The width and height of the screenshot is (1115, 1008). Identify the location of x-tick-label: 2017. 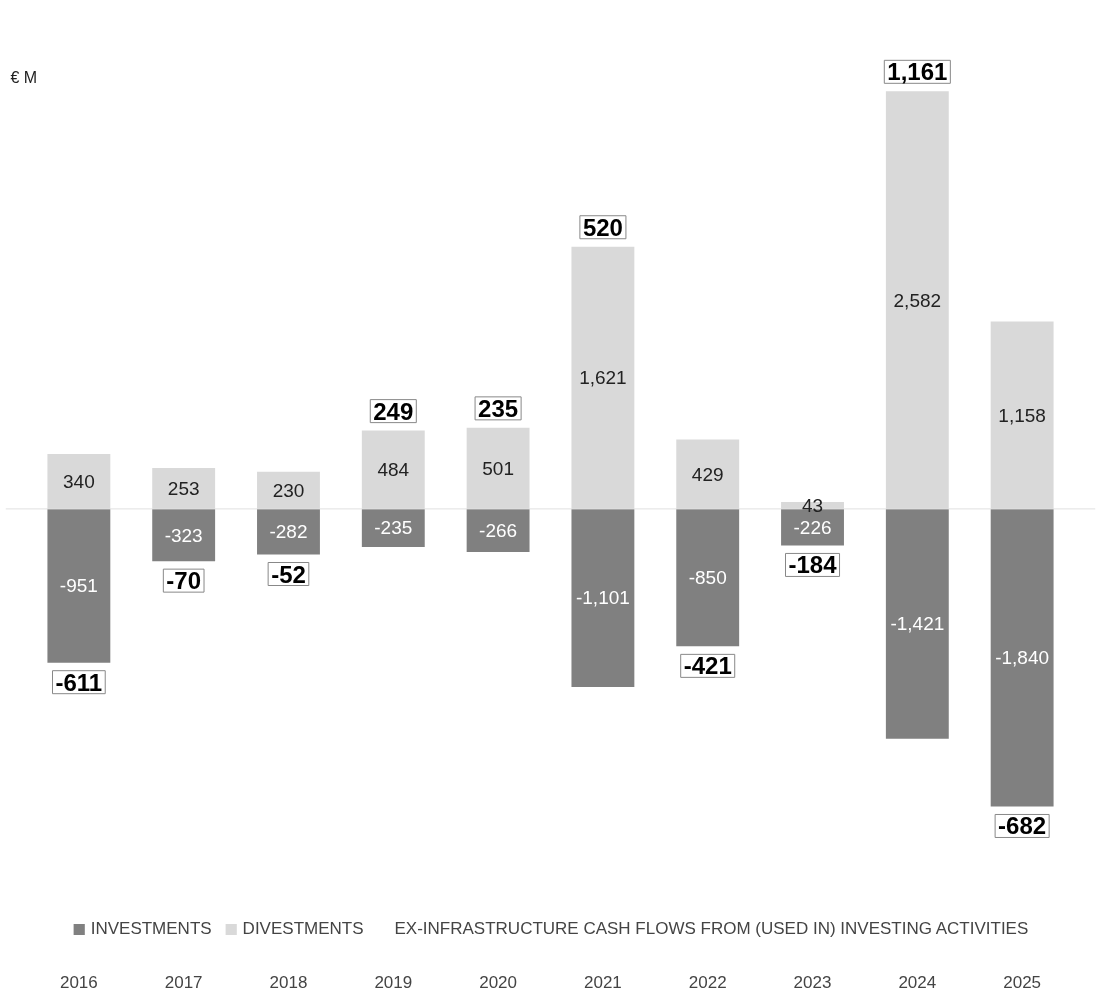
(183, 982).